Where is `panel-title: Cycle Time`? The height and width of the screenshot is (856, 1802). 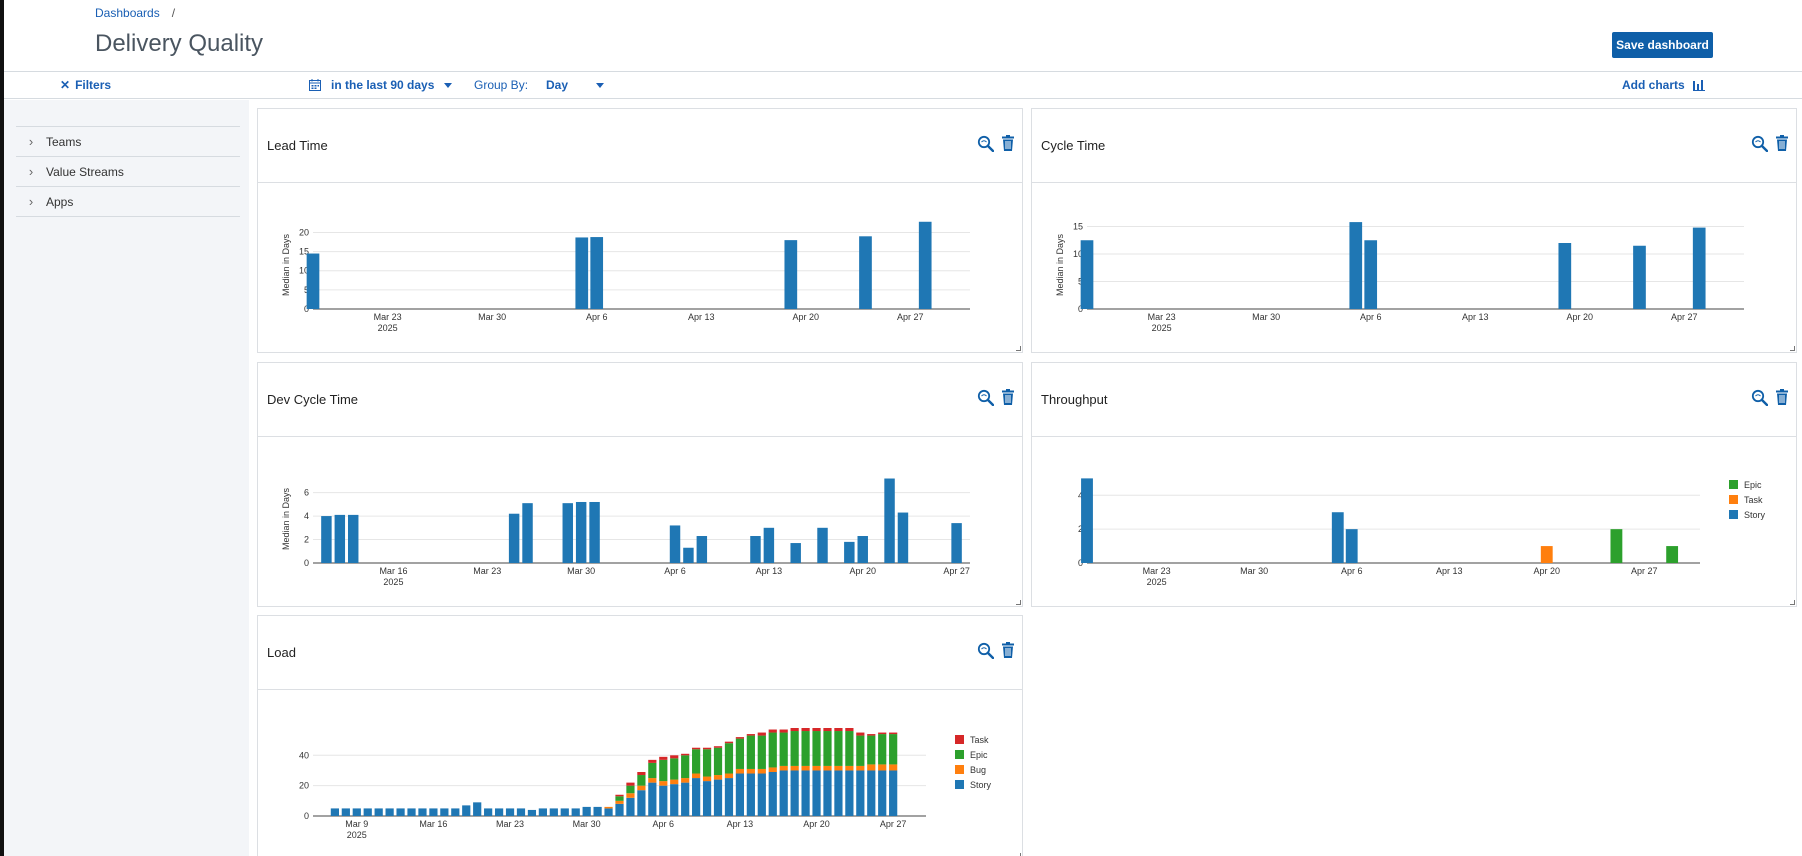
panel-title: Cycle Time is located at coordinates (1073, 145).